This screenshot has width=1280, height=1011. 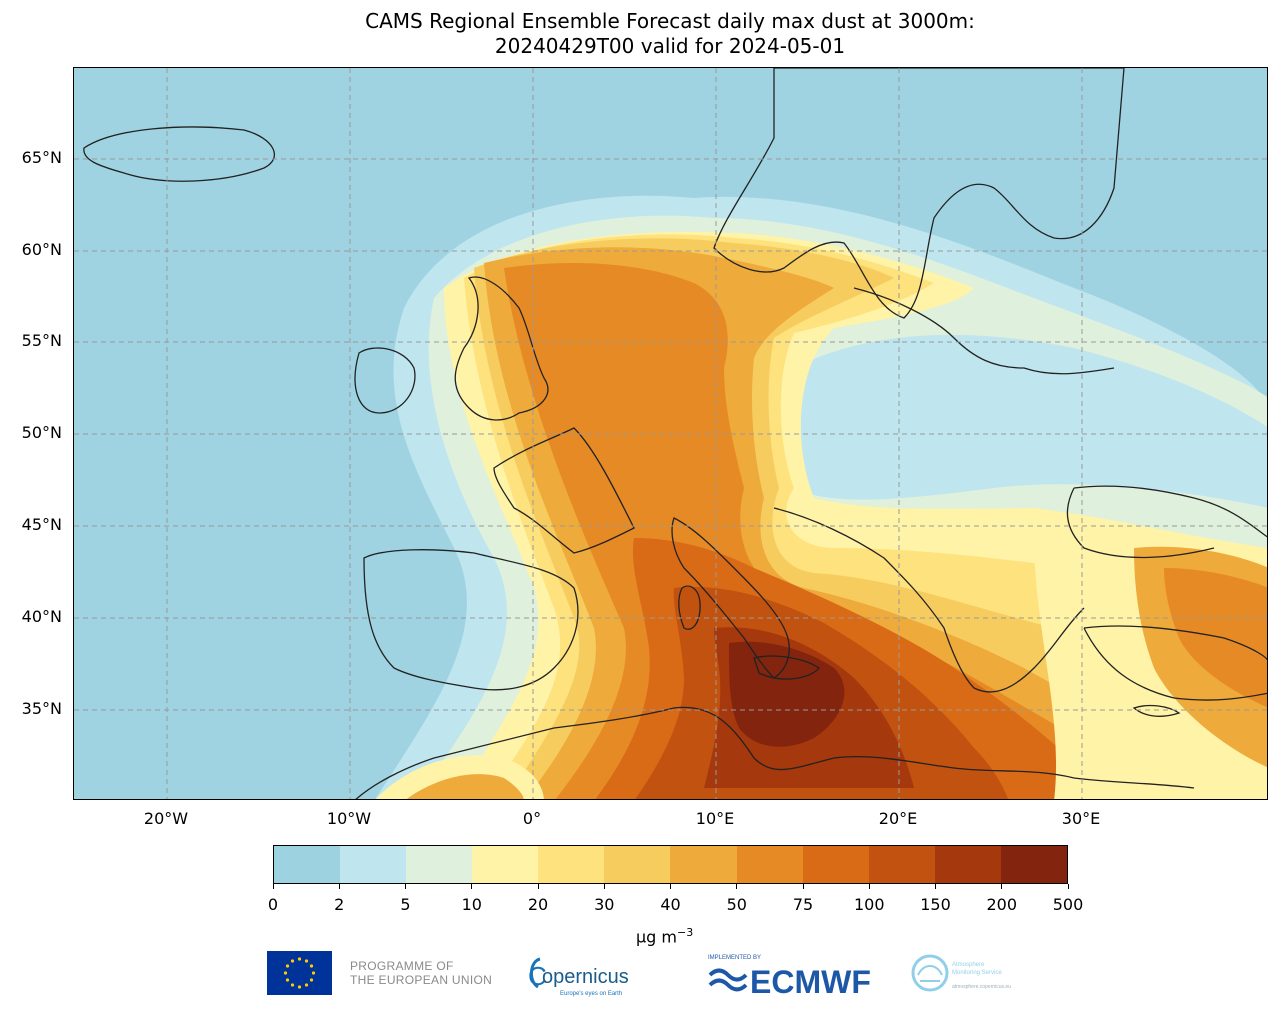 I want to click on scandinavia-coast, so click(x=919, y=193).